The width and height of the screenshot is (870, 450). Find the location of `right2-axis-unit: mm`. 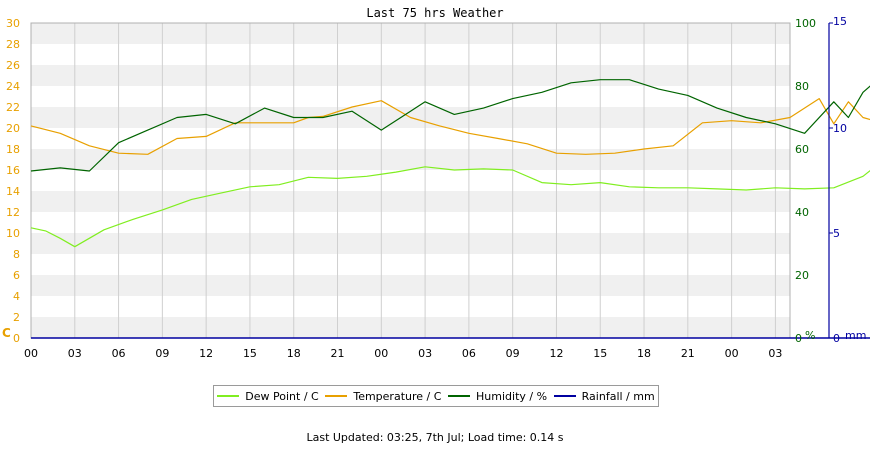

right2-axis-unit: mm is located at coordinates (855, 335).